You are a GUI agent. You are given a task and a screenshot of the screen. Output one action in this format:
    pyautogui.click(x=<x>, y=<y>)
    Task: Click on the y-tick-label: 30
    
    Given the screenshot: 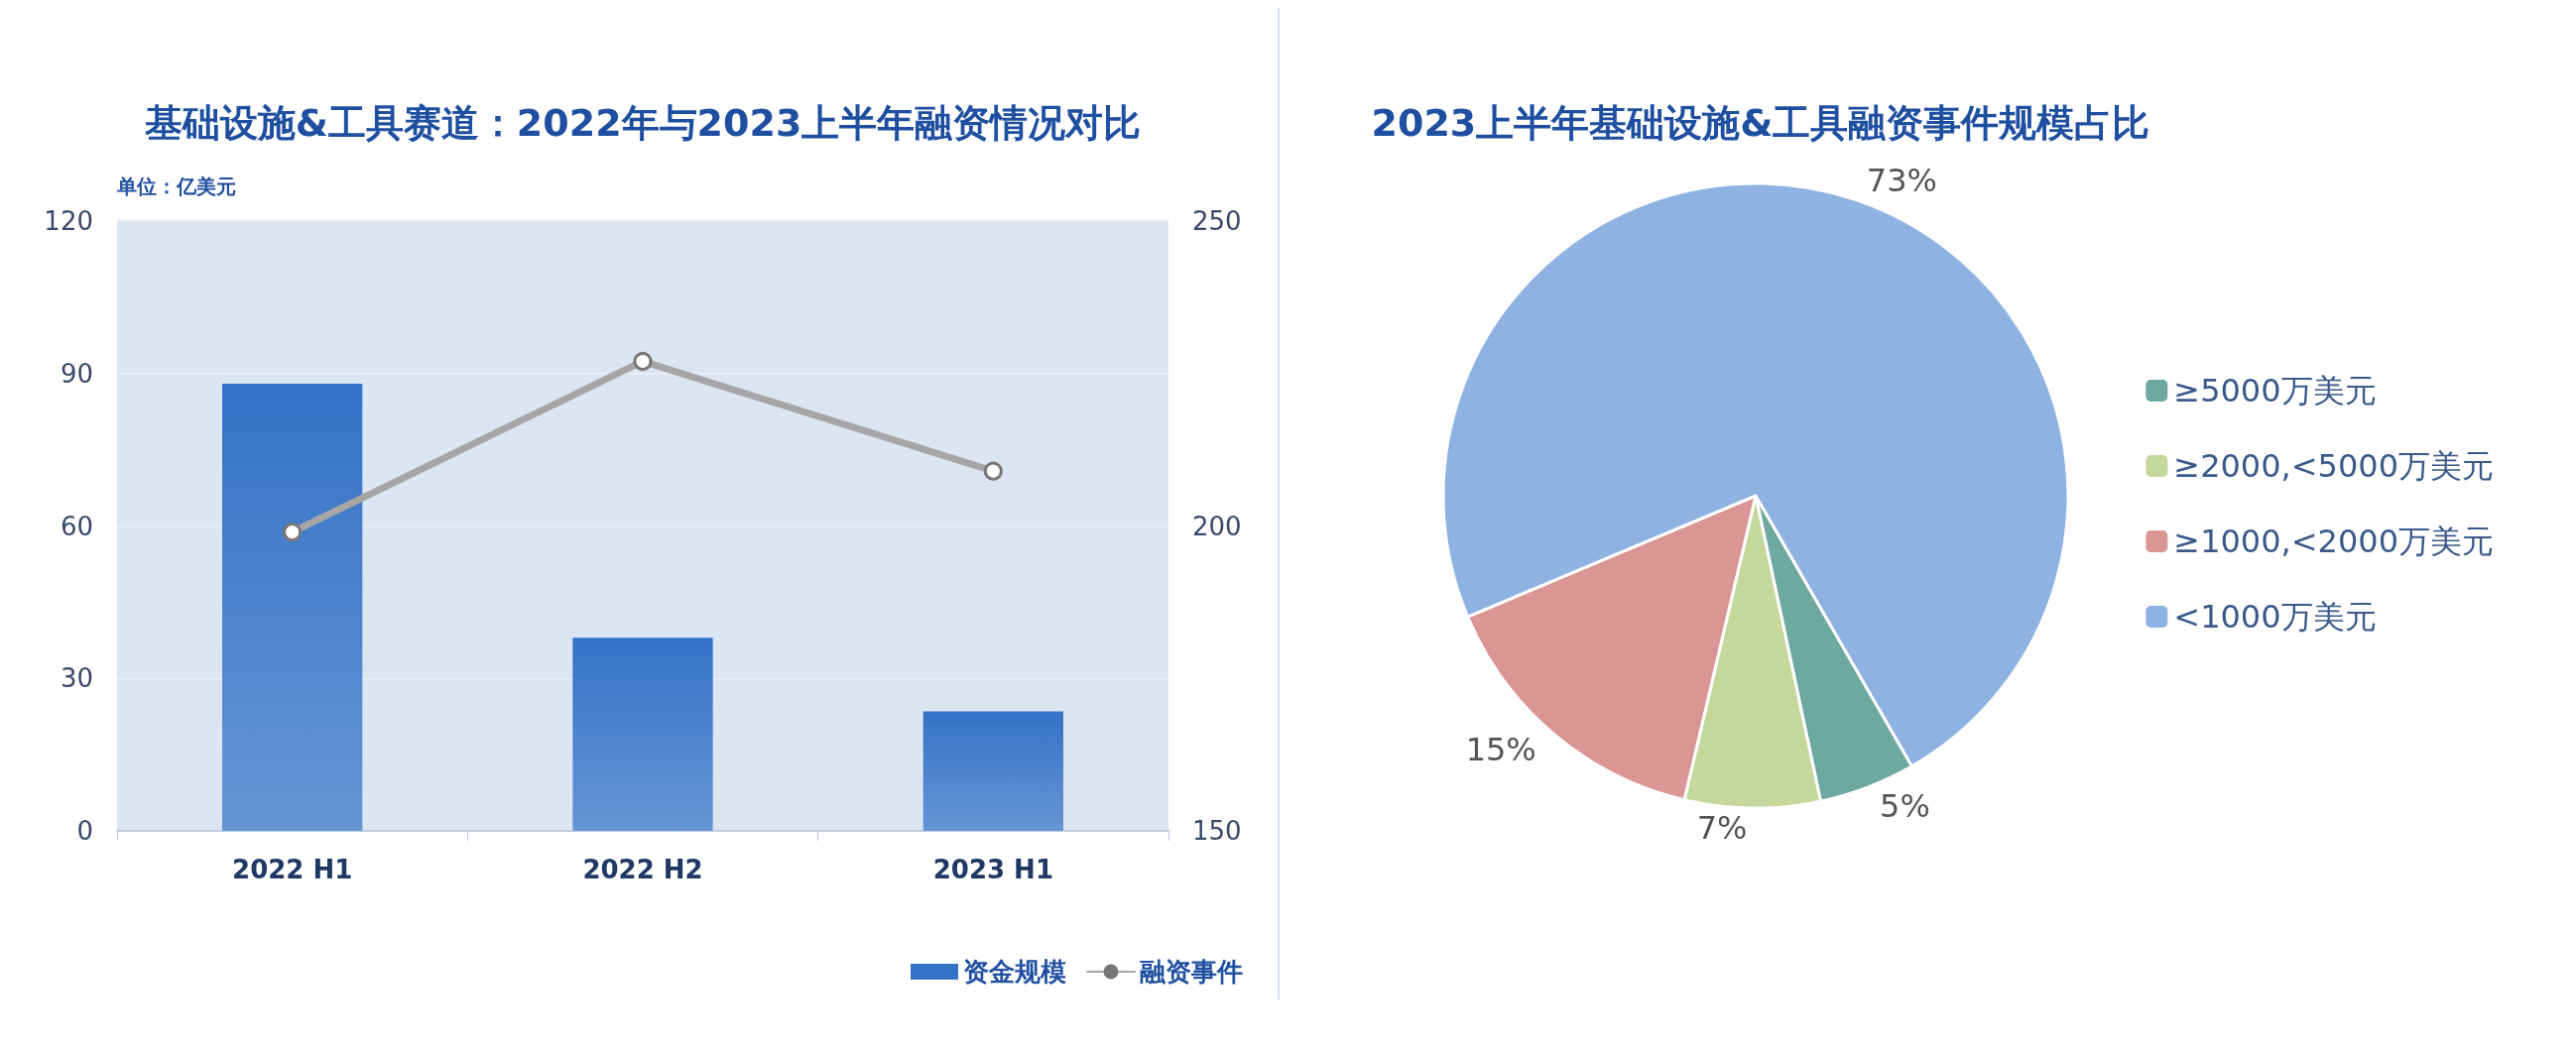 What is the action you would take?
    pyautogui.click(x=76, y=678)
    